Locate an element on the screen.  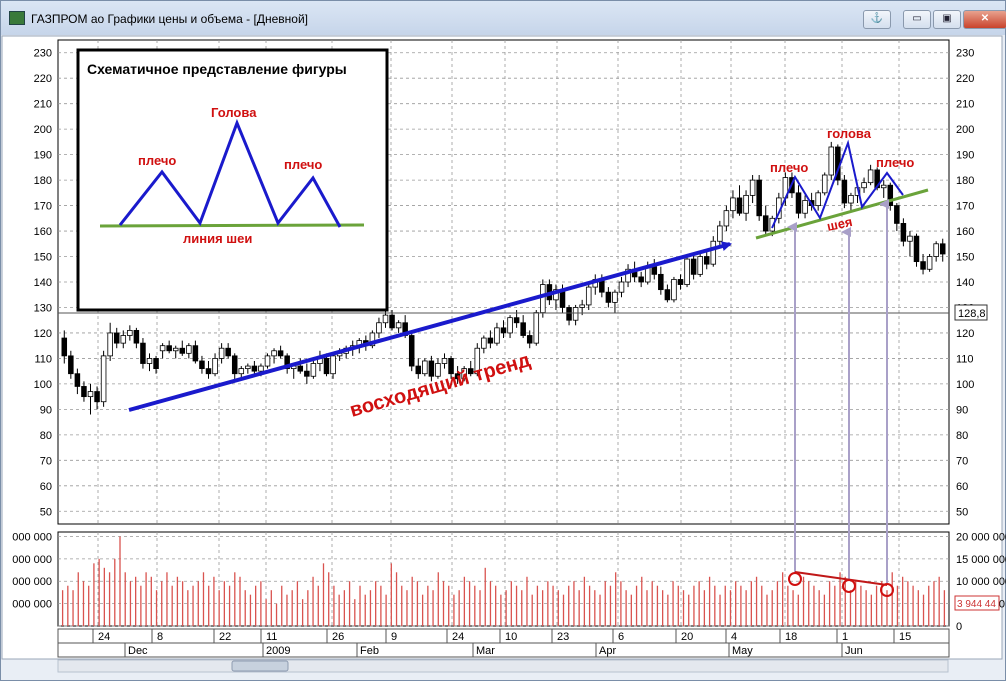
price-tick-right: 50 is located at coordinates (962, 512).